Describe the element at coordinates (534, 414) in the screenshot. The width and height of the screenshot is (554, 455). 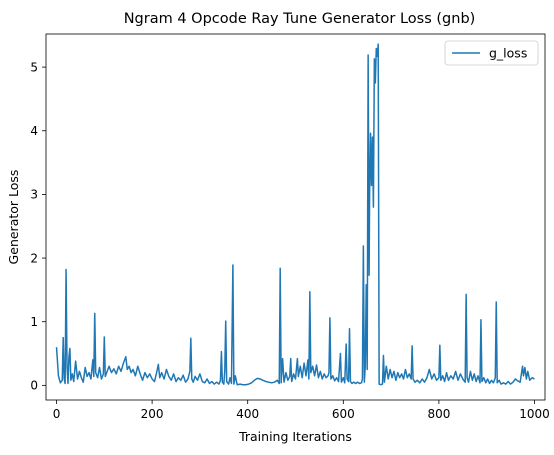
I see `x-tick-label: 1000` at that location.